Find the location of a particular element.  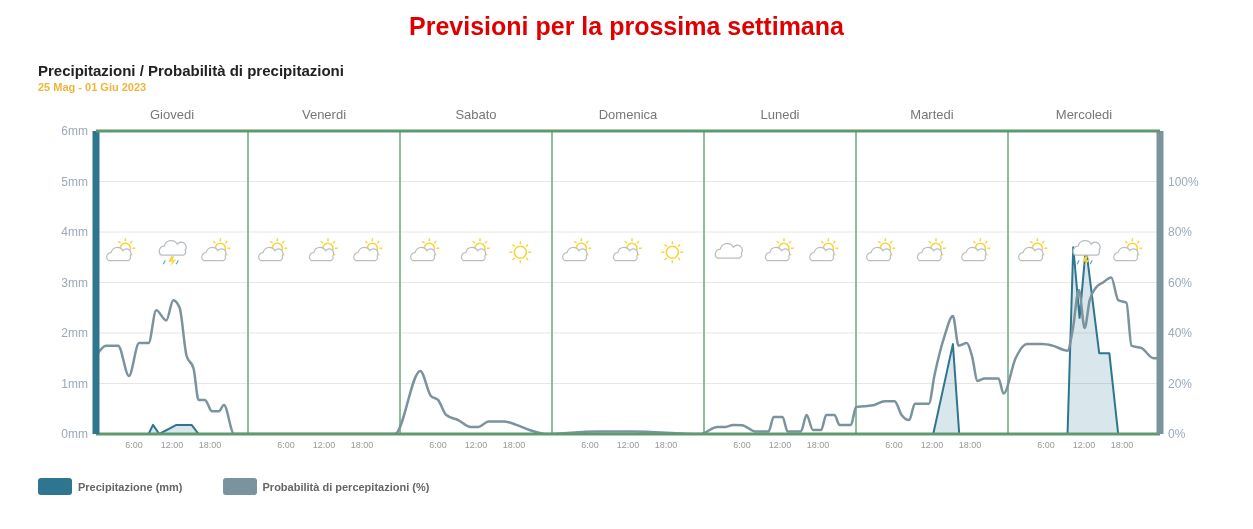

y-tick-label: 3mm is located at coordinates (74, 282).